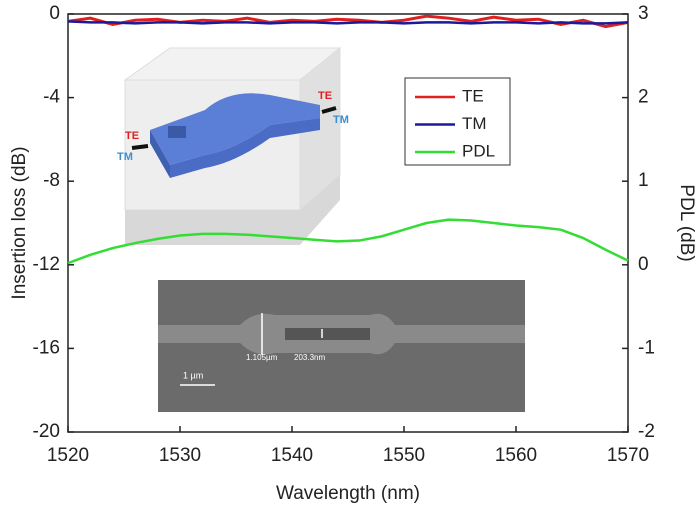 The height and width of the screenshot is (520, 700). What do you see at coordinates (348, 493) in the screenshot?
I see `x-axis-label: Wavelength (nm)` at bounding box center [348, 493].